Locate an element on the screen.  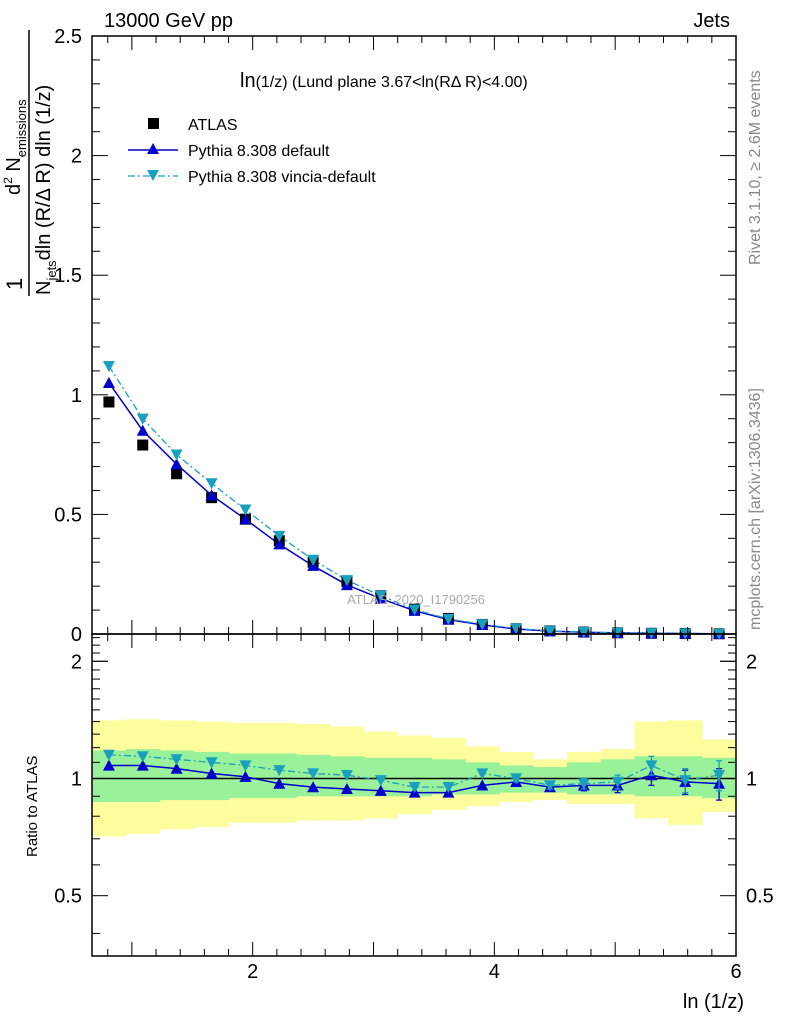
y-label-numerator-sup: 2 is located at coordinates (8, 180).